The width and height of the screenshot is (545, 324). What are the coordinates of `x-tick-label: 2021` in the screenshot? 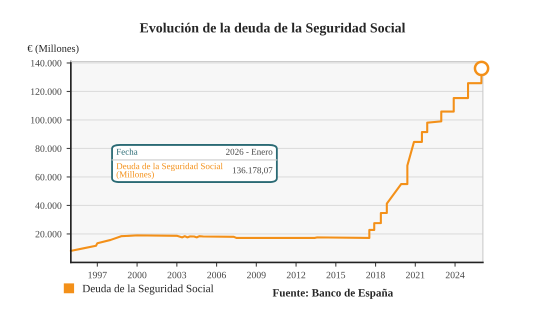 It's located at (415, 275).